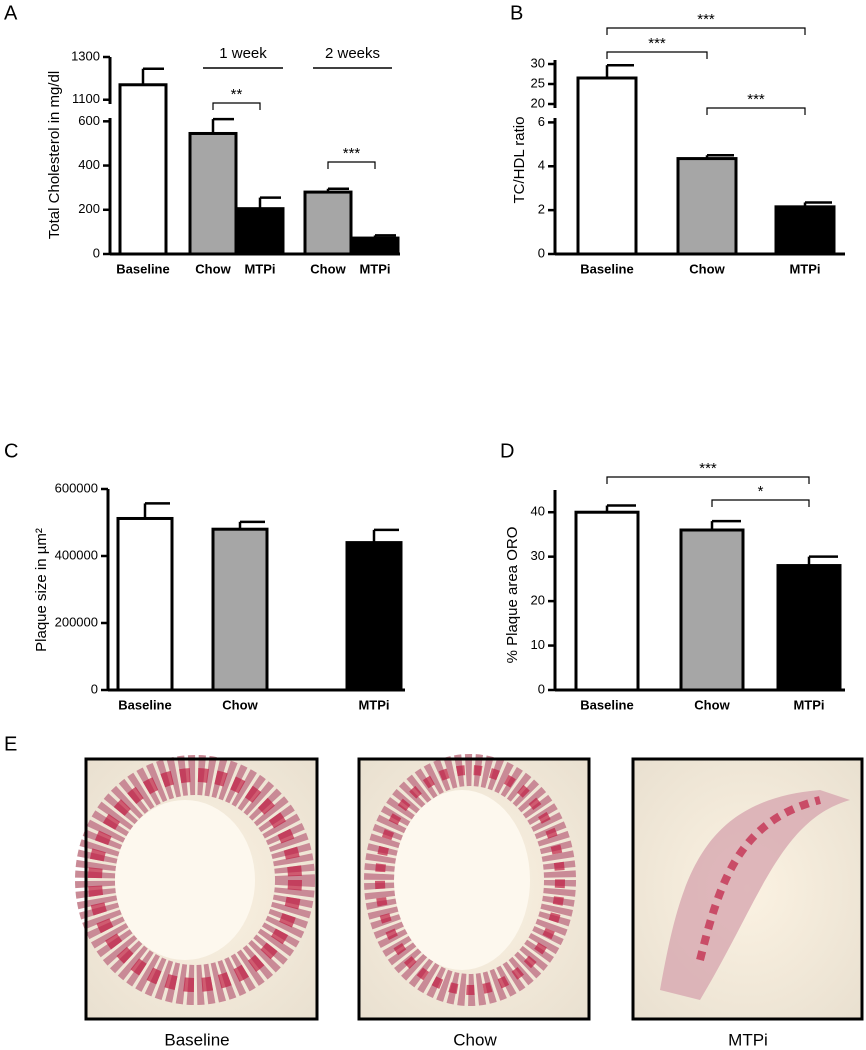 The height and width of the screenshot is (1050, 866). I want to click on y-tick-label: 200, so click(89, 208).